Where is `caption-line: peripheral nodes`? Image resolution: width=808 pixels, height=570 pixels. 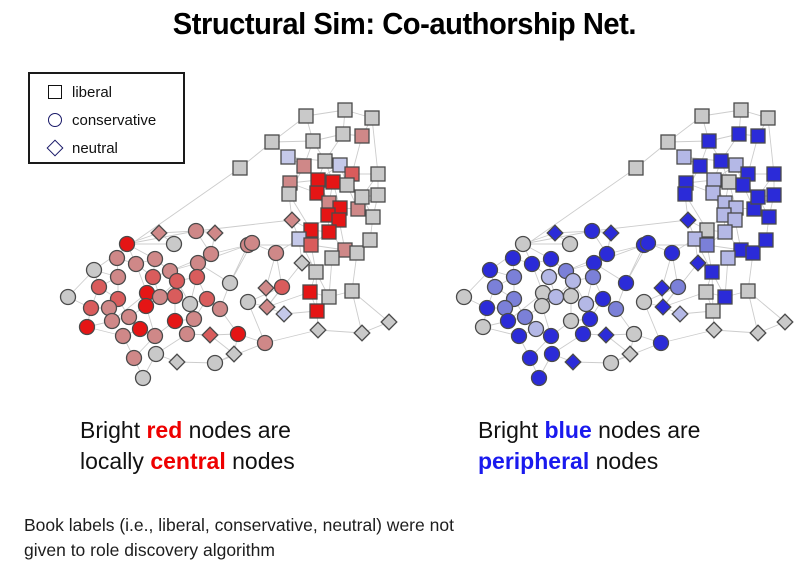
caption-line: peripheral nodes is located at coordinates (589, 461).